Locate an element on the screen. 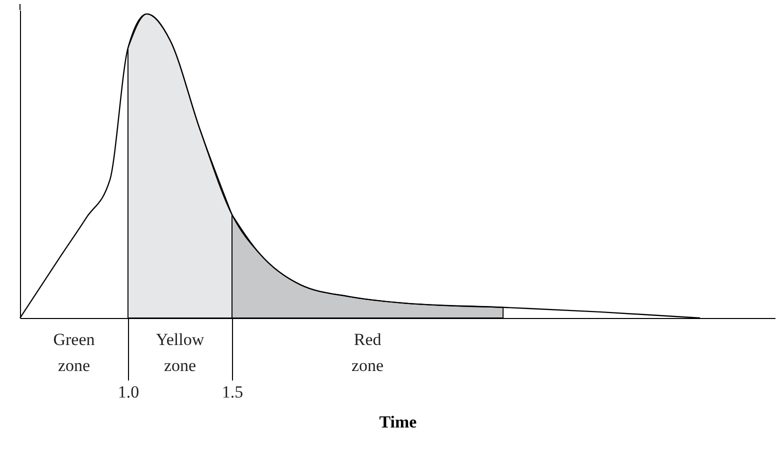  x-tick-label: 1.5 is located at coordinates (233, 392).